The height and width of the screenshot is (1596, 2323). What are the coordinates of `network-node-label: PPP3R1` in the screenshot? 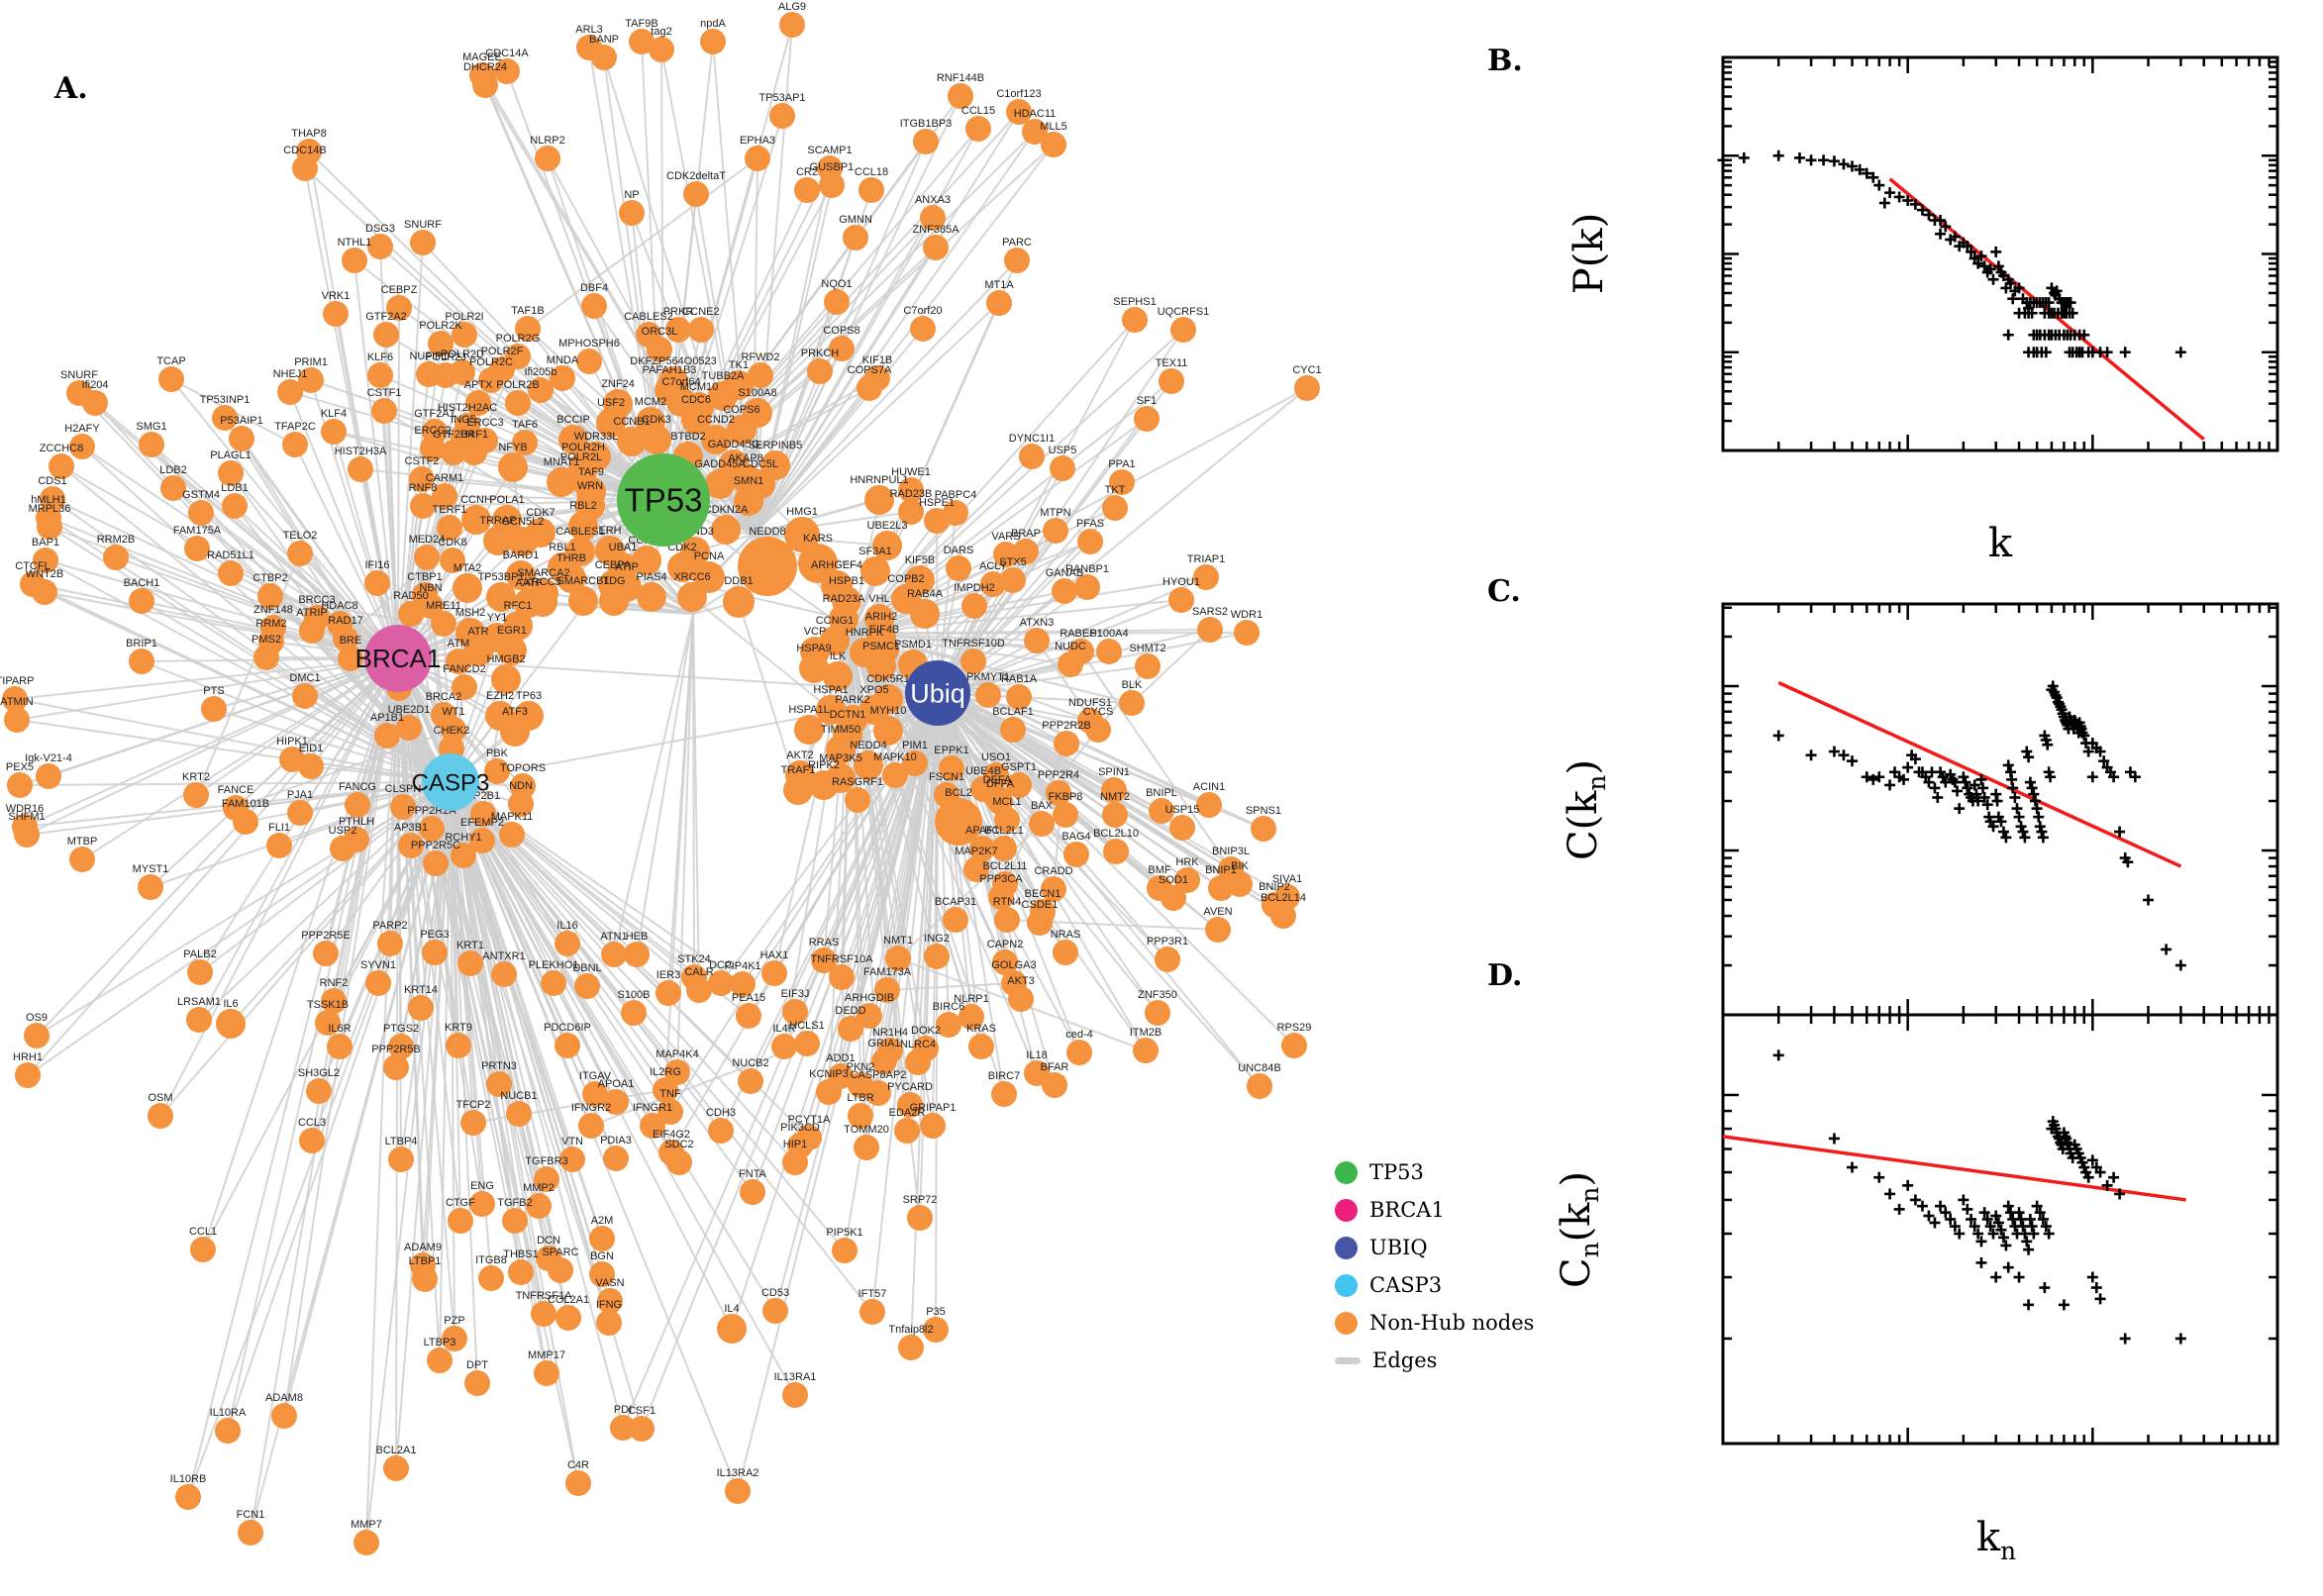 It's located at (1168, 942).